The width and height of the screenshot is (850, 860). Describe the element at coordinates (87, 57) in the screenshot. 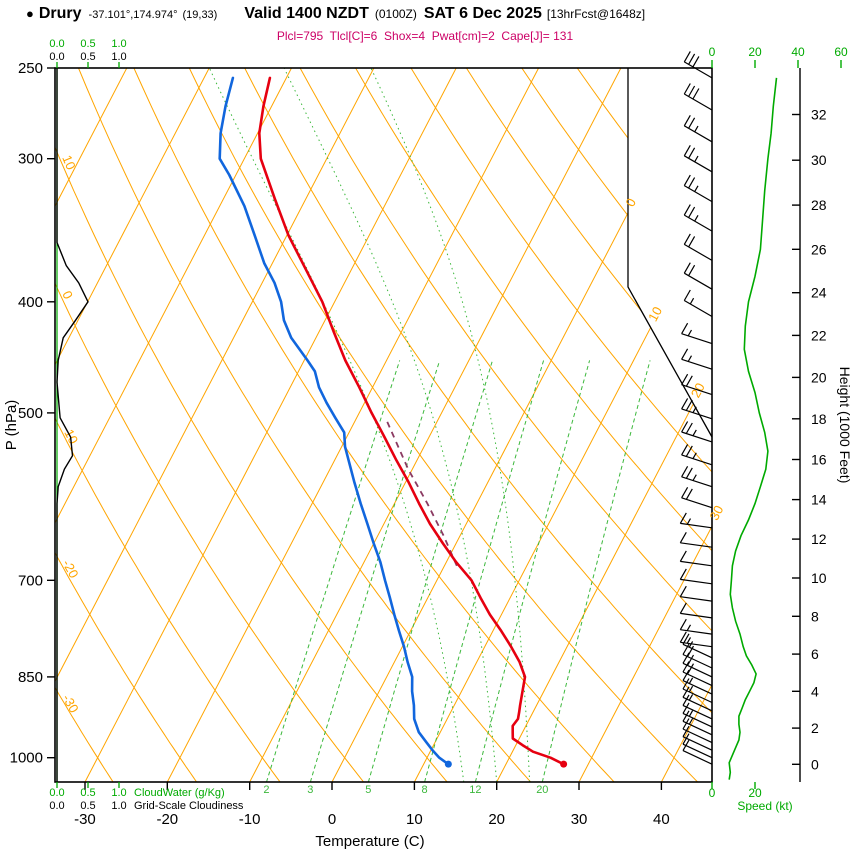

I see `cloudiness-scale-label-top: 0.5` at that location.